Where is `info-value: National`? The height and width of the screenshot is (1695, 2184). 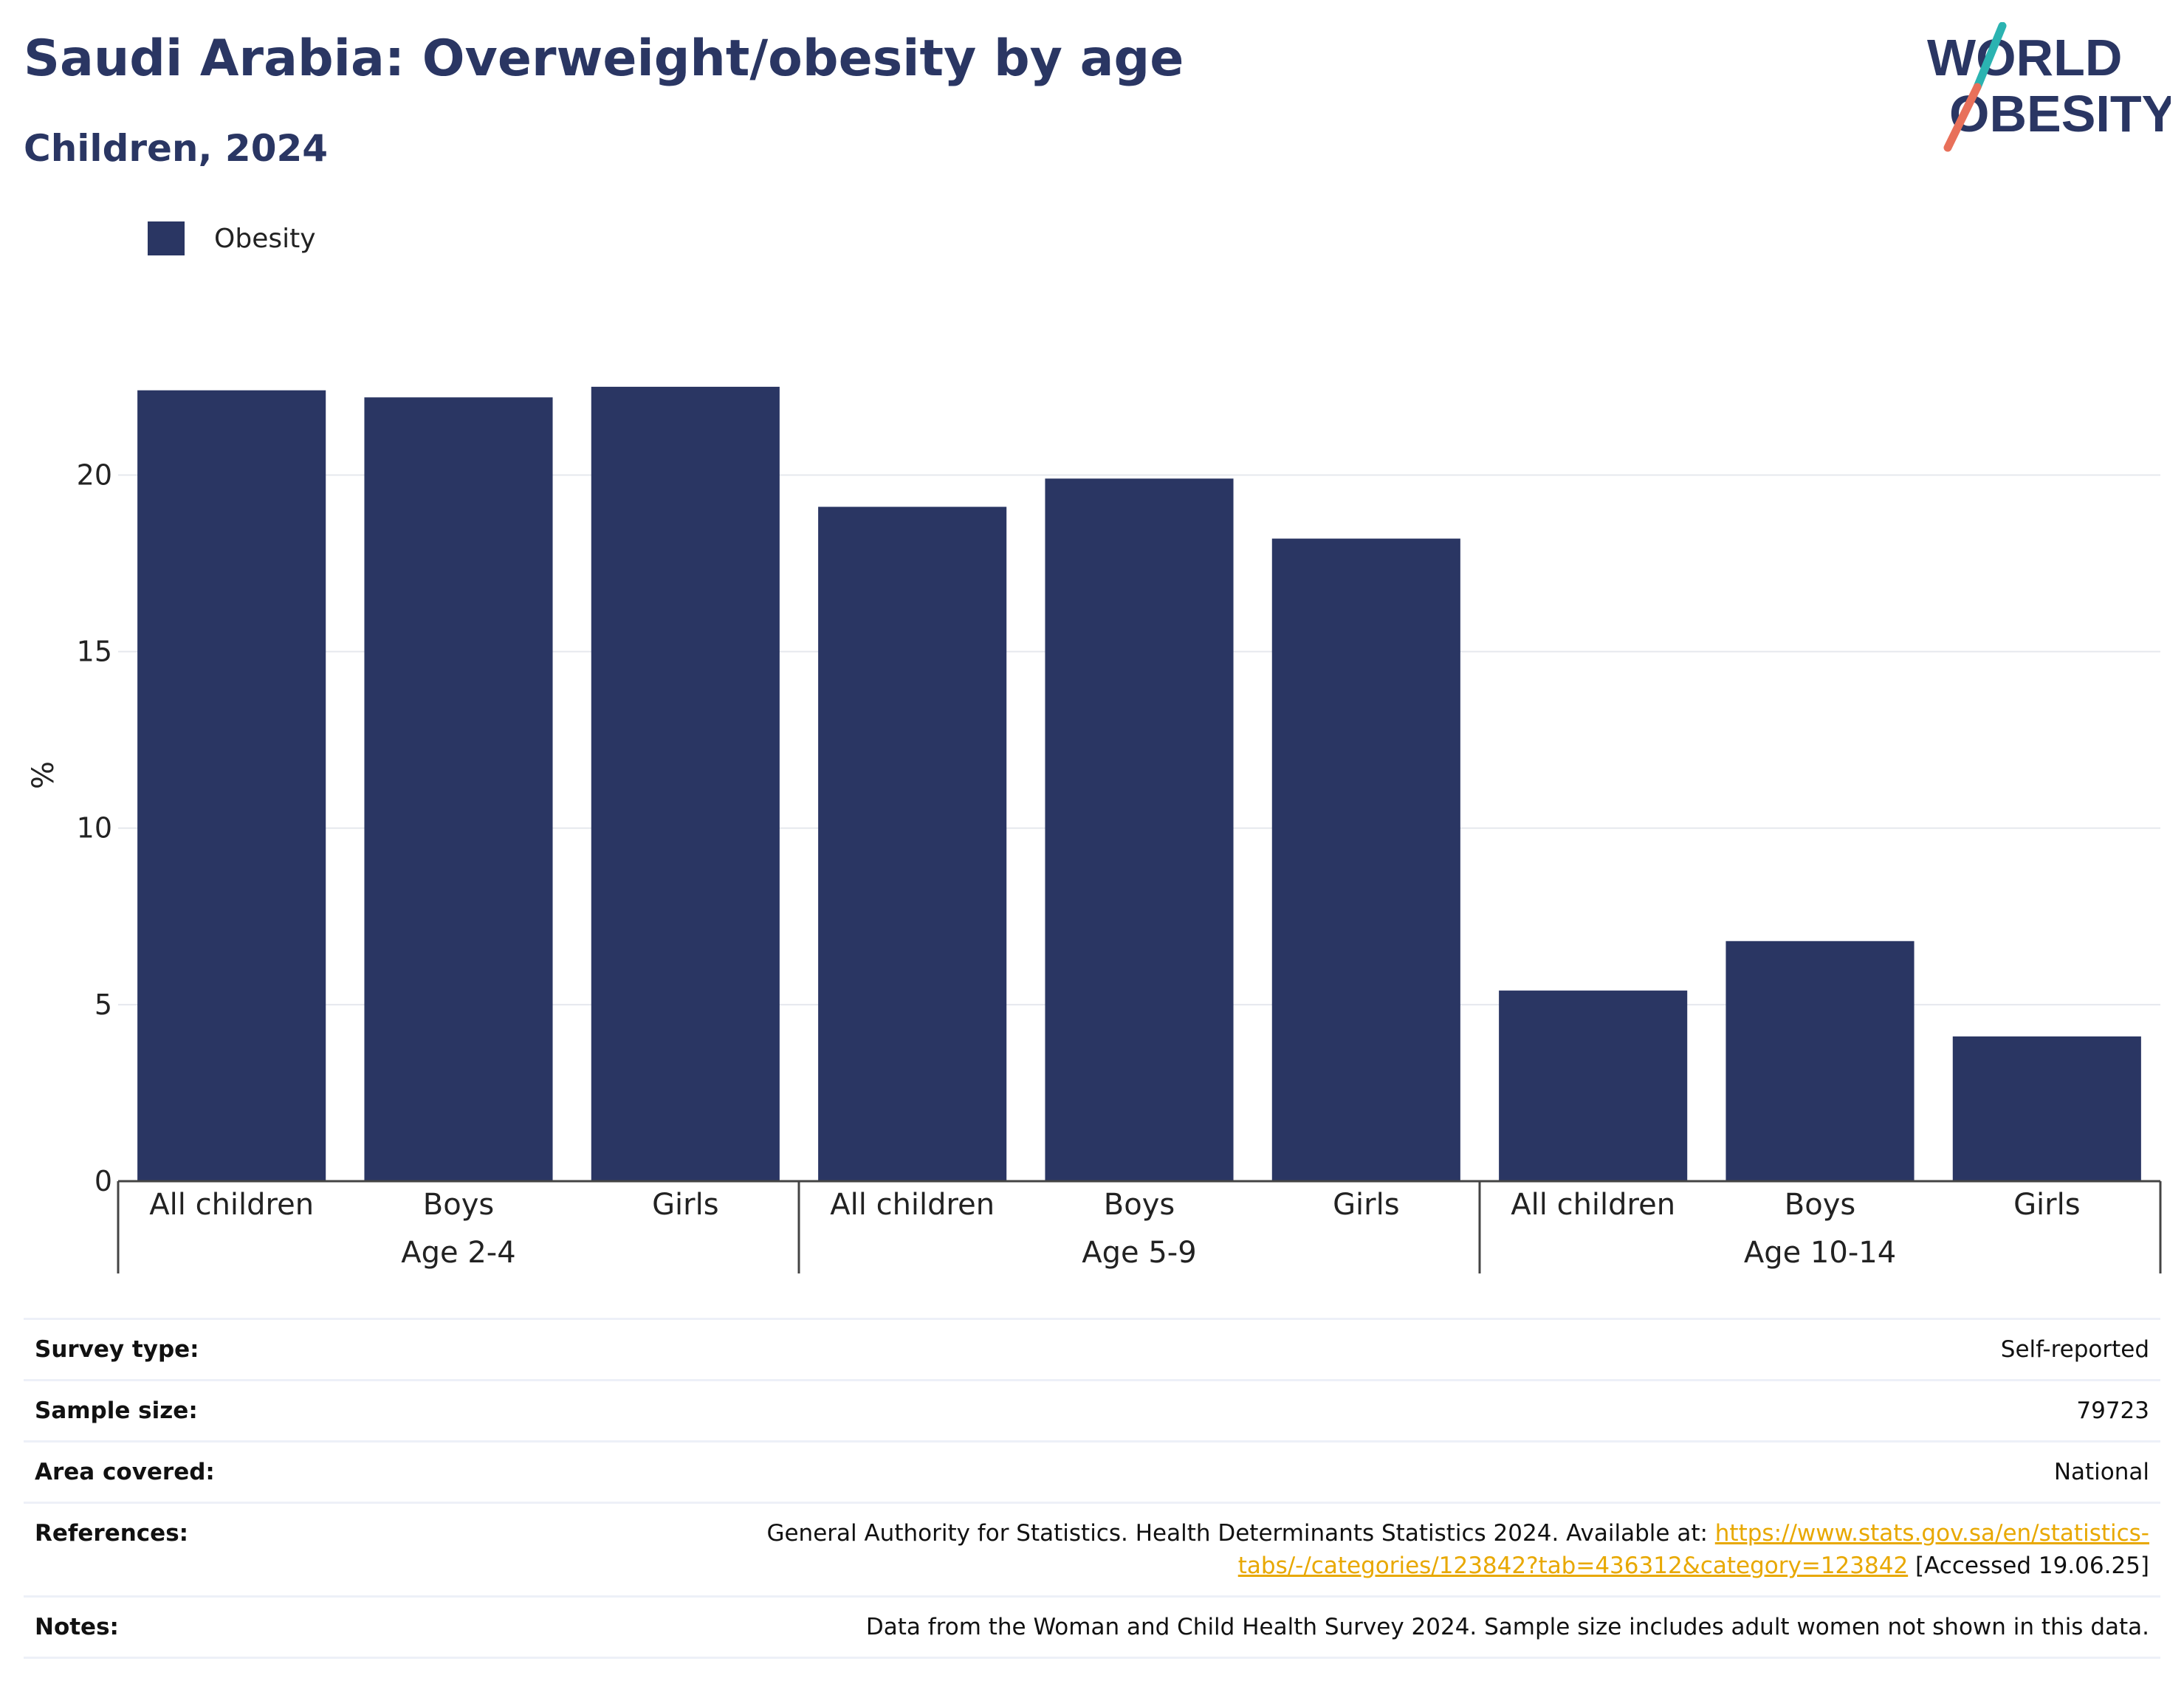 info-value: National is located at coordinates (2101, 1472).